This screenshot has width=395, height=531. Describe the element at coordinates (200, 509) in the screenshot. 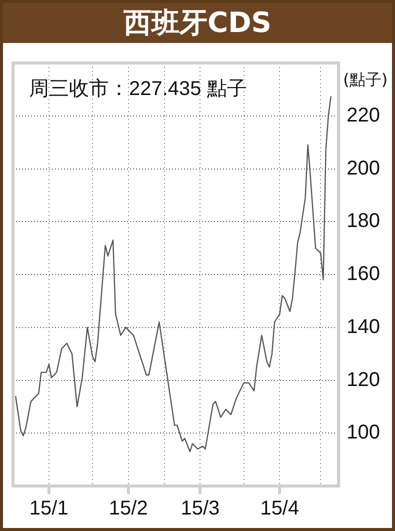

I see `x-tick-label: 15/3` at that location.